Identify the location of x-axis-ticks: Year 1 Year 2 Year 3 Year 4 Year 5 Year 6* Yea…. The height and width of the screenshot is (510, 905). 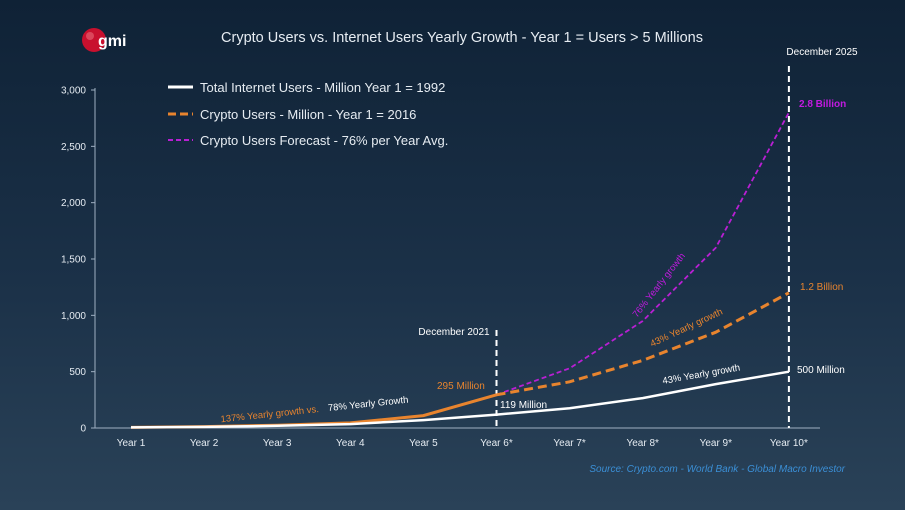
(462, 443).